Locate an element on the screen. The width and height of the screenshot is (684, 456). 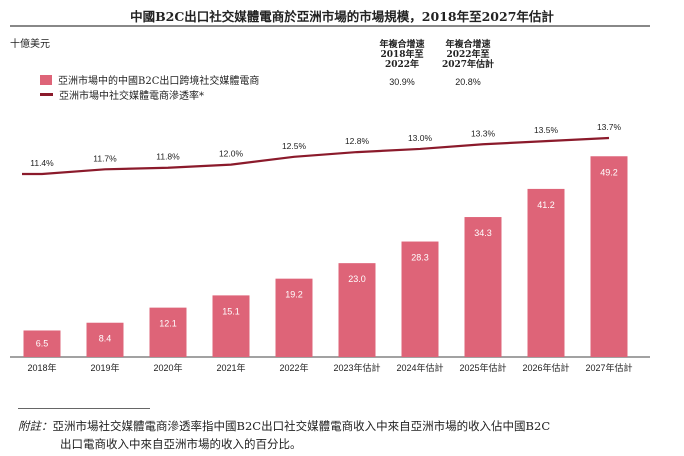
chart-title: 中國B2C出口社交媒體電商於亞洲市場的市場規模，2018年至2027年估計 is located at coordinates (342, 16).